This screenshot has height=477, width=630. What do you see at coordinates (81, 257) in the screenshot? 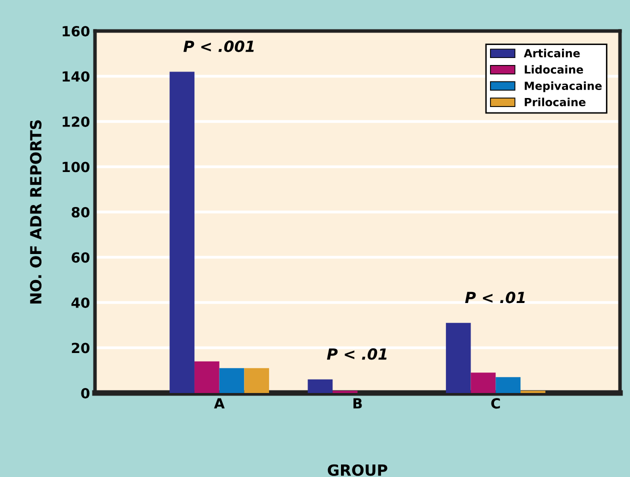
I see `y-tick-label: 60` at bounding box center [81, 257].